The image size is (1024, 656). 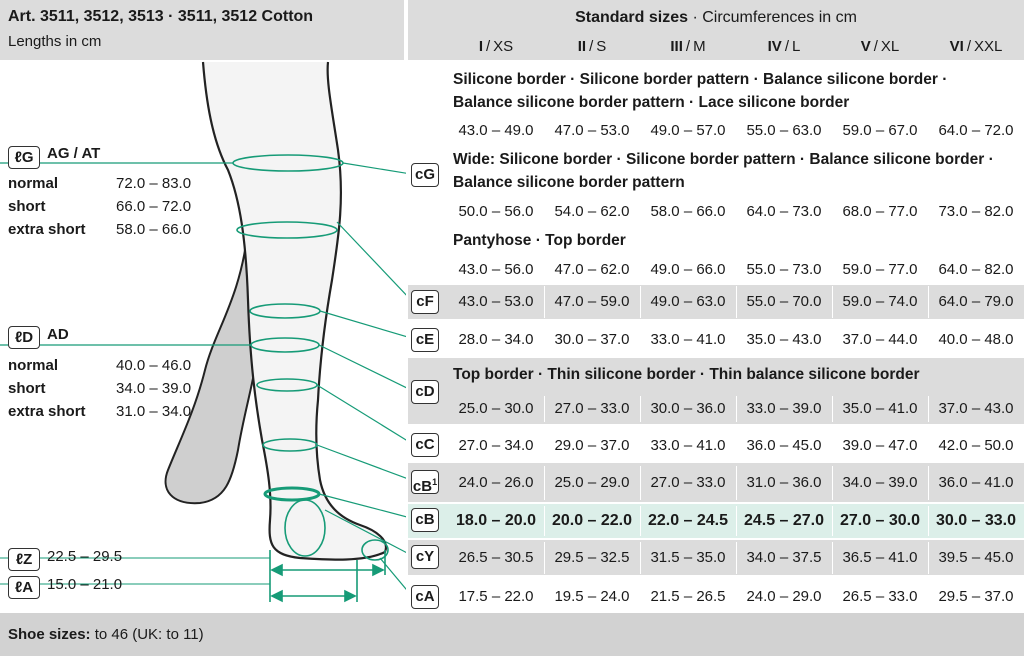 I want to click on leader-cD, so click(x=362, y=366).